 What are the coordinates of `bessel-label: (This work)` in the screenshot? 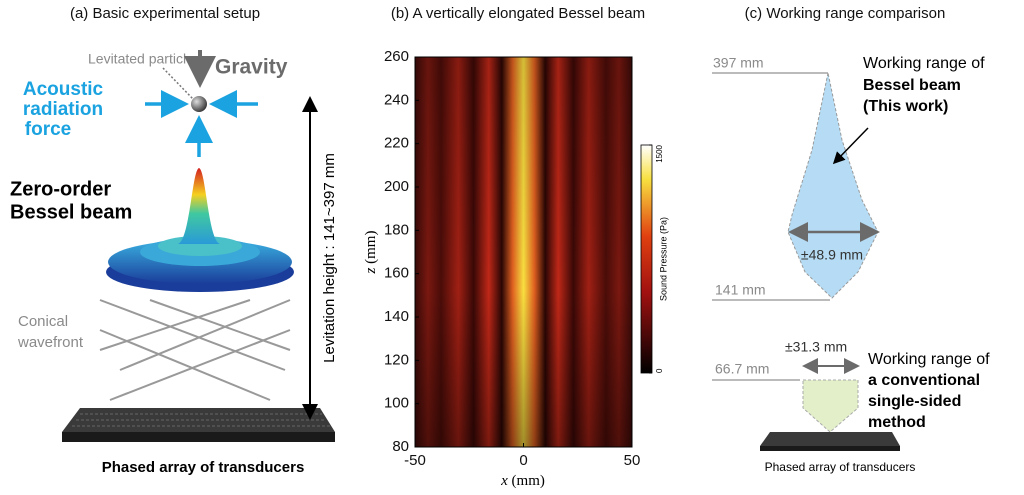 It's located at (905, 106).